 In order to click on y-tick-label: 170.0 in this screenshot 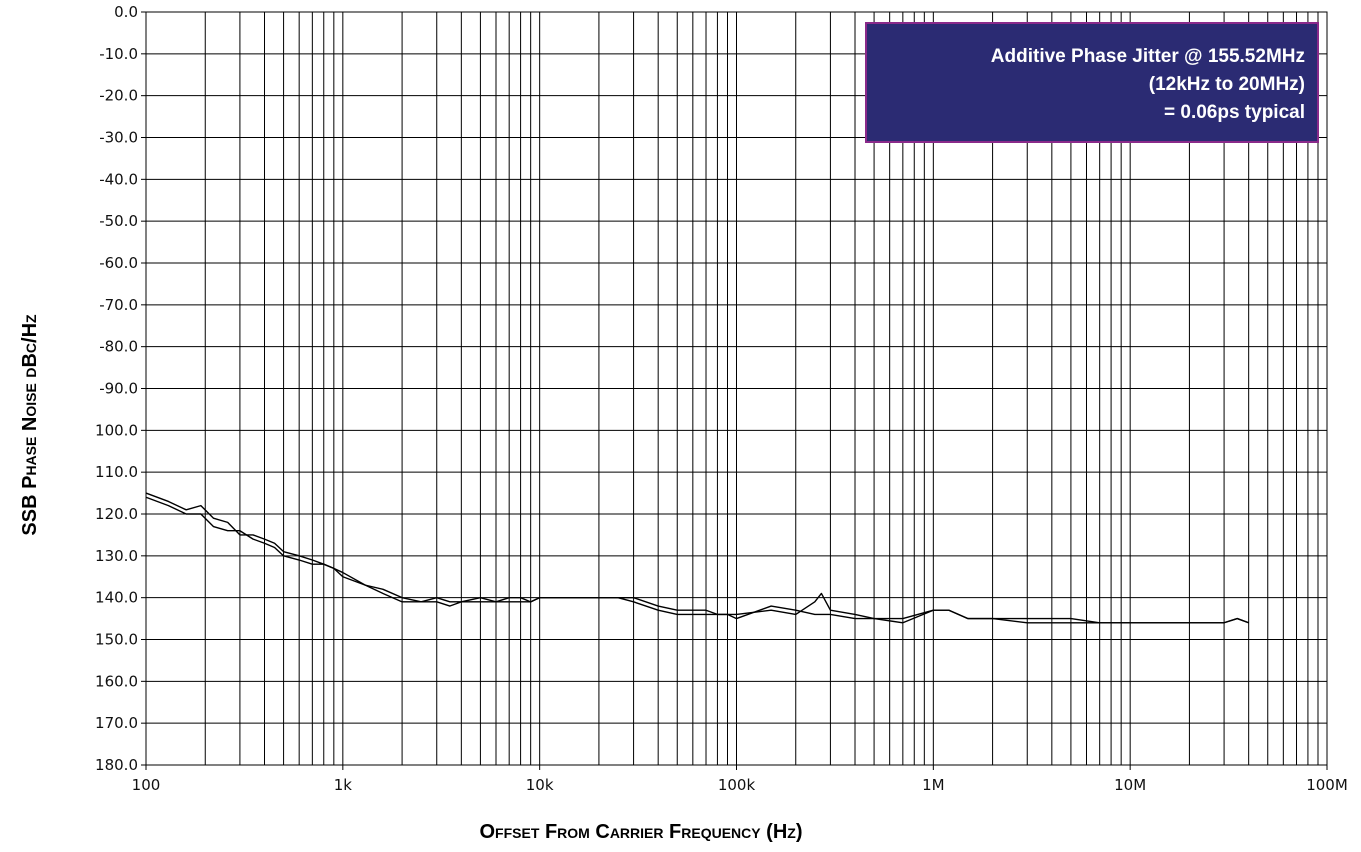, I will do `click(116, 723)`.